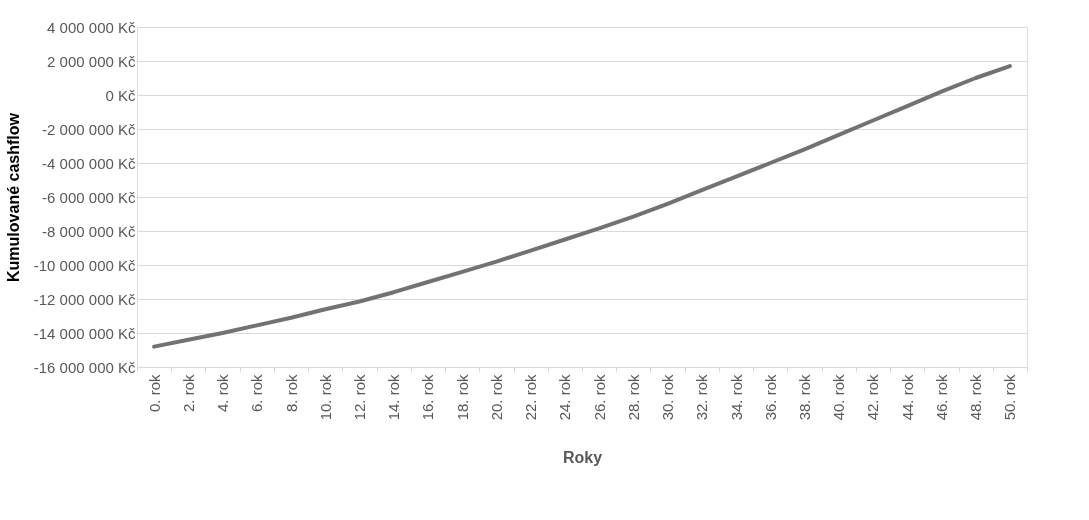 Image resolution: width=1089 pixels, height=520 pixels. I want to click on x-tick-label: 34. rok, so click(736, 397).